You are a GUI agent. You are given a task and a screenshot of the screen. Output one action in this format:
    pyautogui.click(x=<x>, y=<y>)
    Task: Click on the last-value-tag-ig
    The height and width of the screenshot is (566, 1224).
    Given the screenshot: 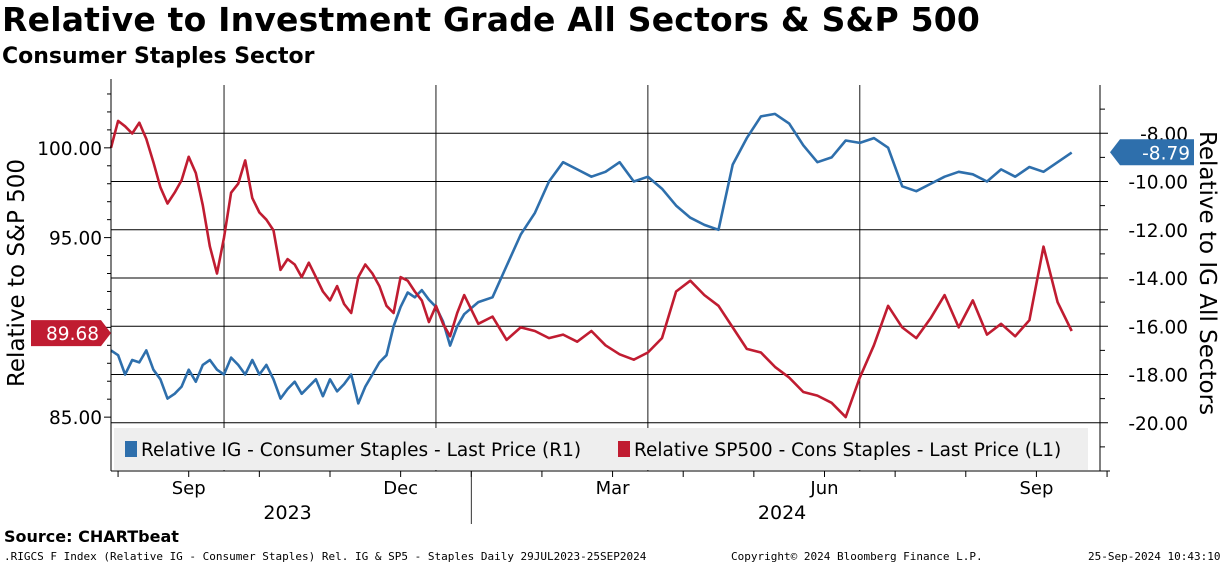 What is the action you would take?
    pyautogui.click(x=1152, y=152)
    